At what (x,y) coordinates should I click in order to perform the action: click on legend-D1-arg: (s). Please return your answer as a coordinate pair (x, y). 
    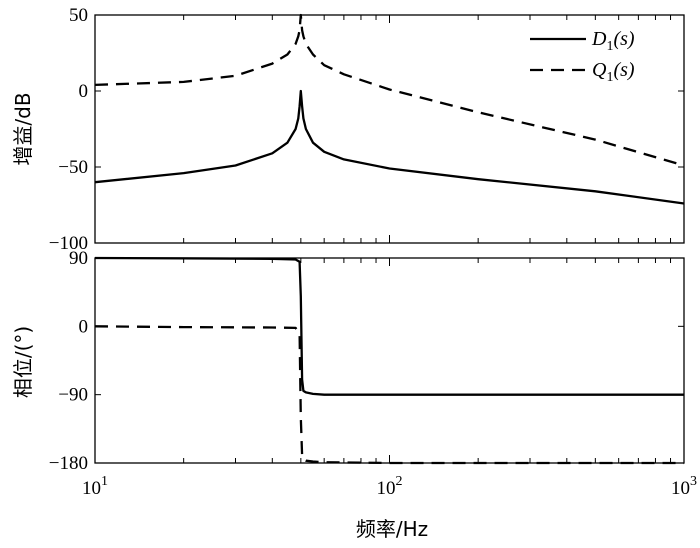
    Looking at the image, I should click on (623, 39).